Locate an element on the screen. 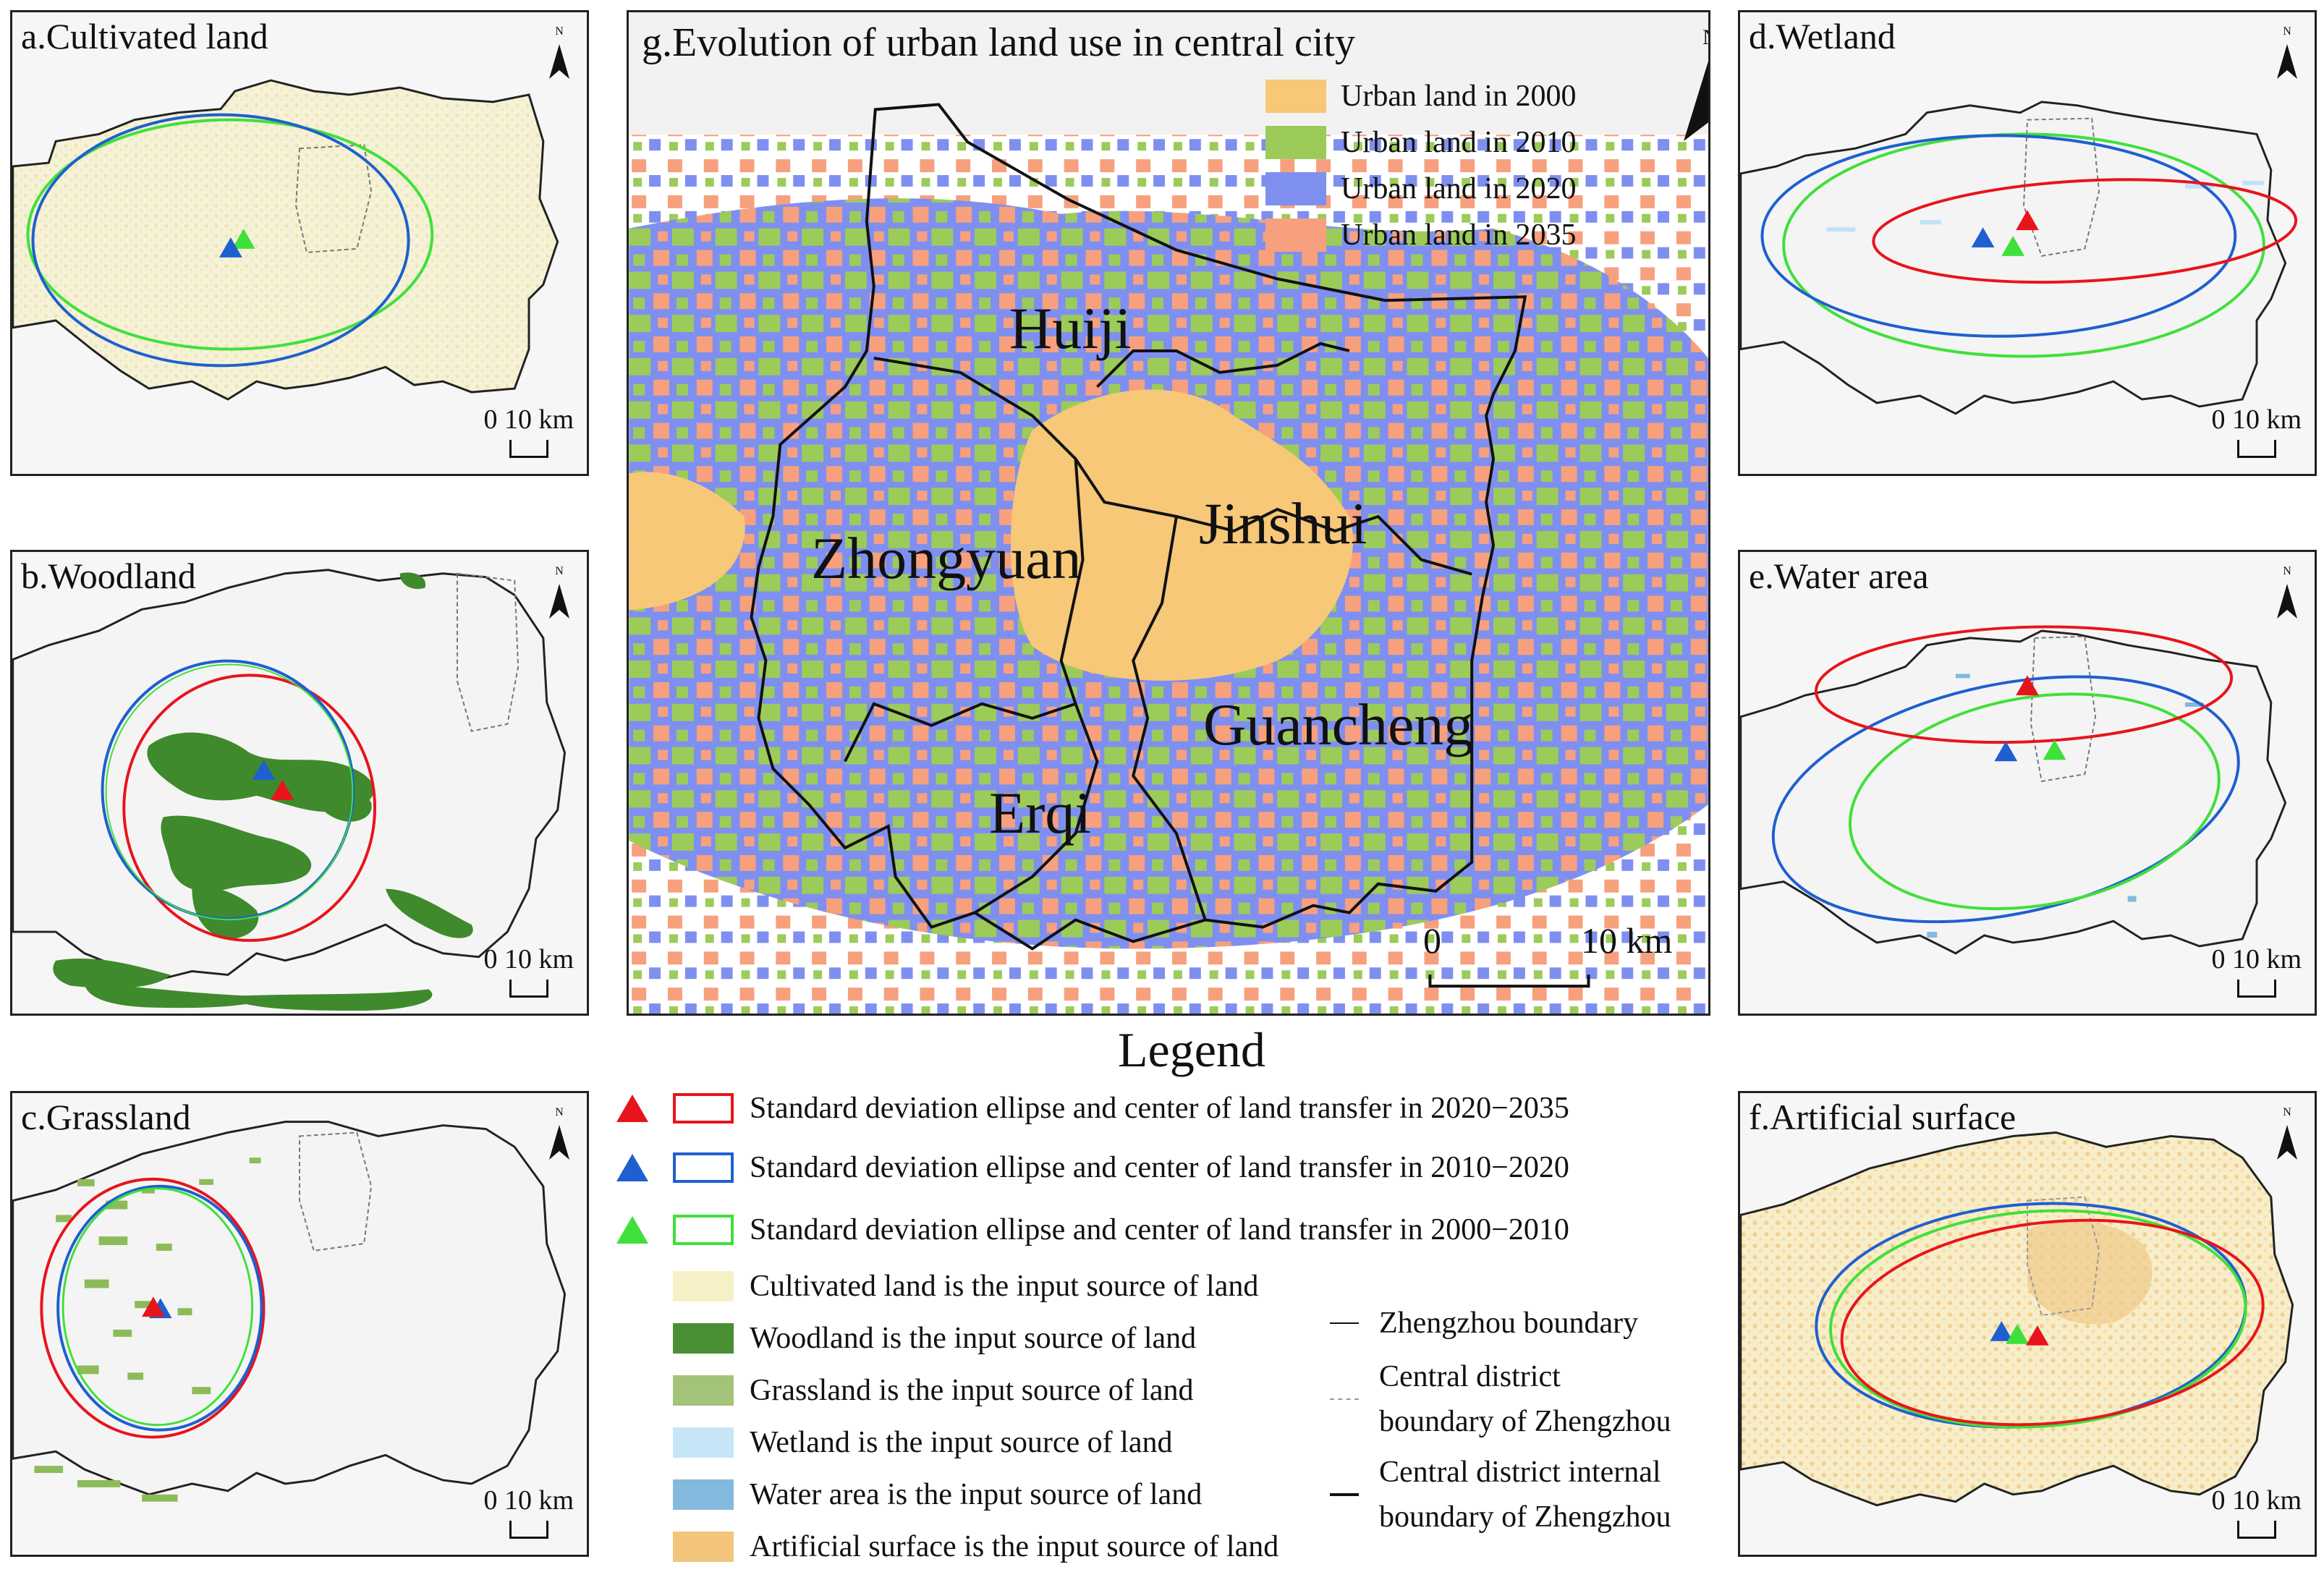 This screenshot has height=1580, width=2324. urban-2010-swatch is located at coordinates (1295, 142).